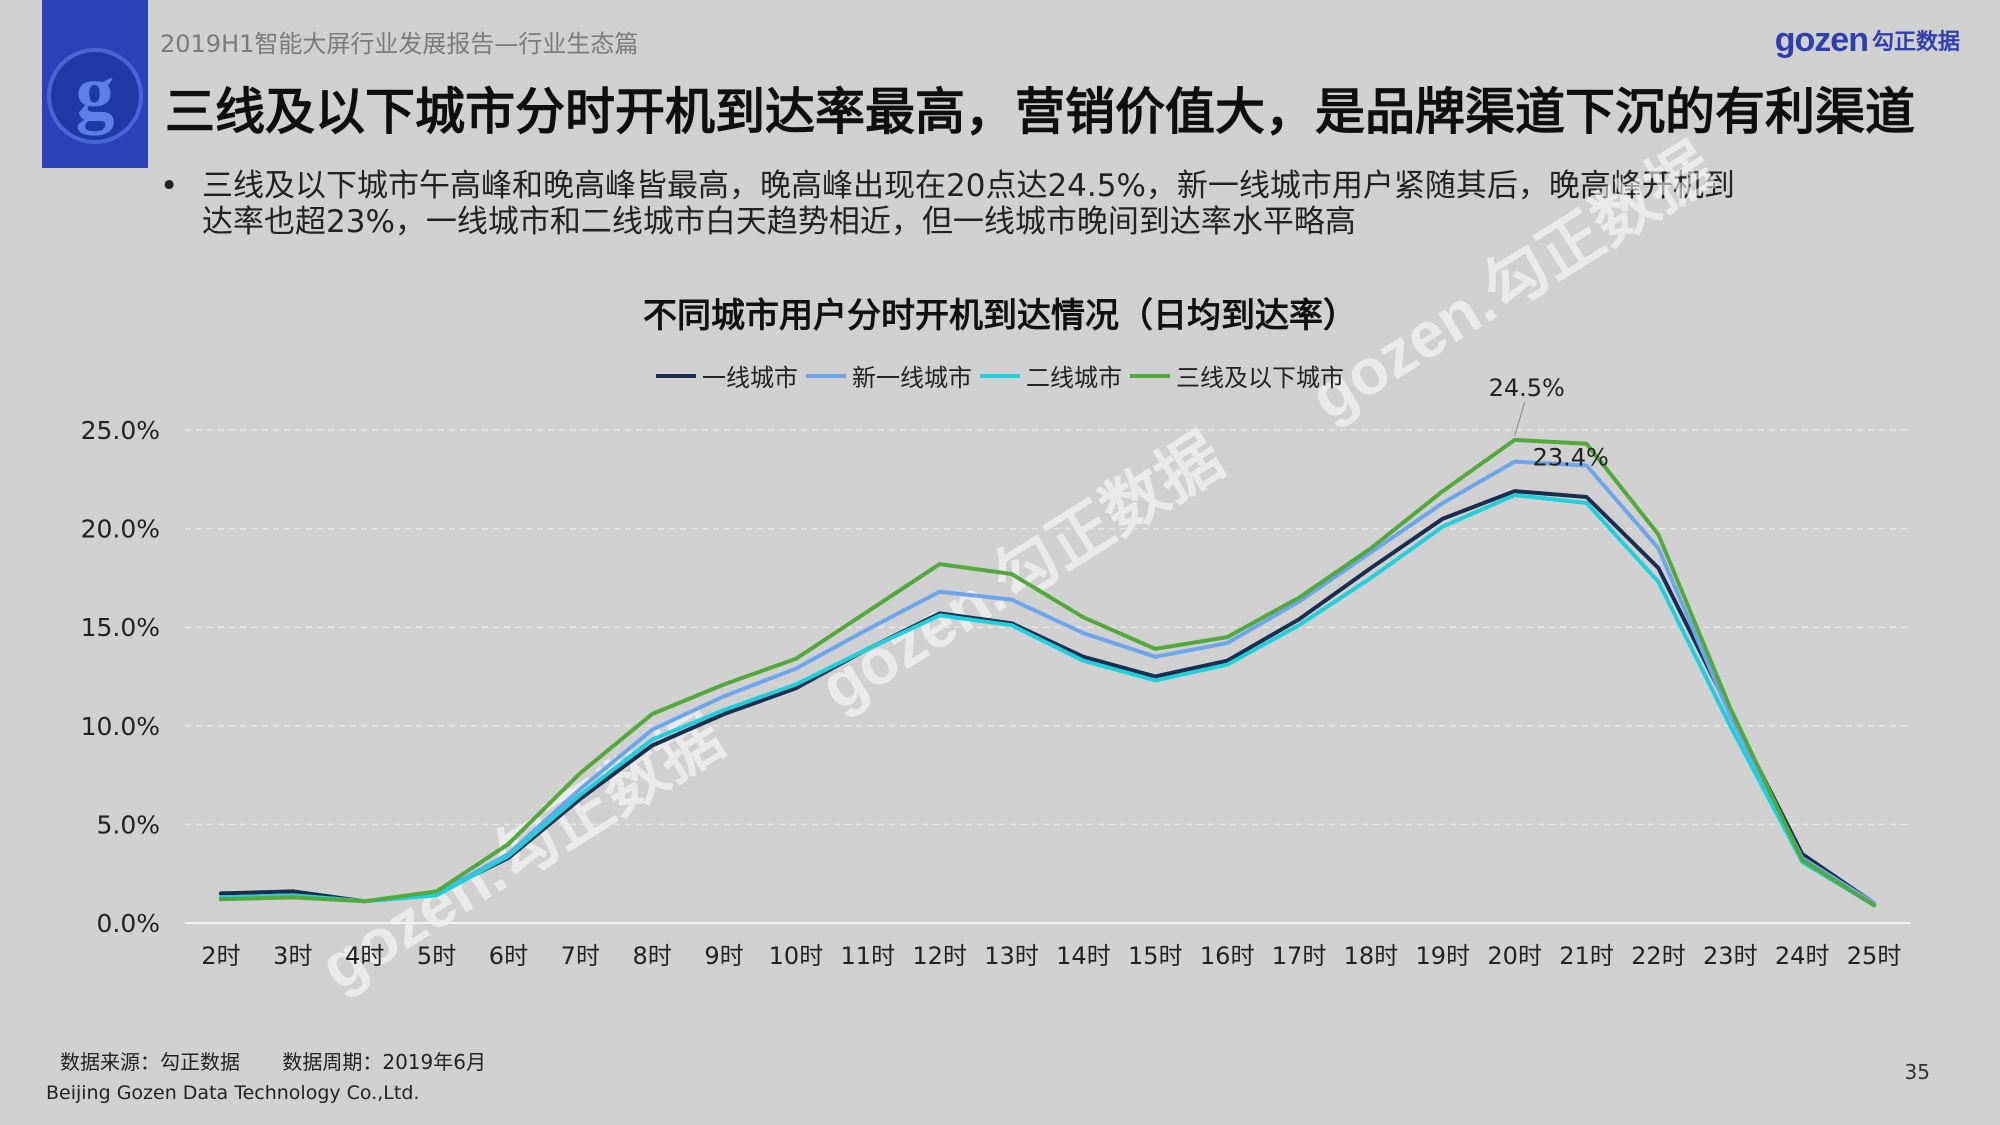 The height and width of the screenshot is (1125, 2000). I want to click on x-tick-label: 3时, so click(292, 956).